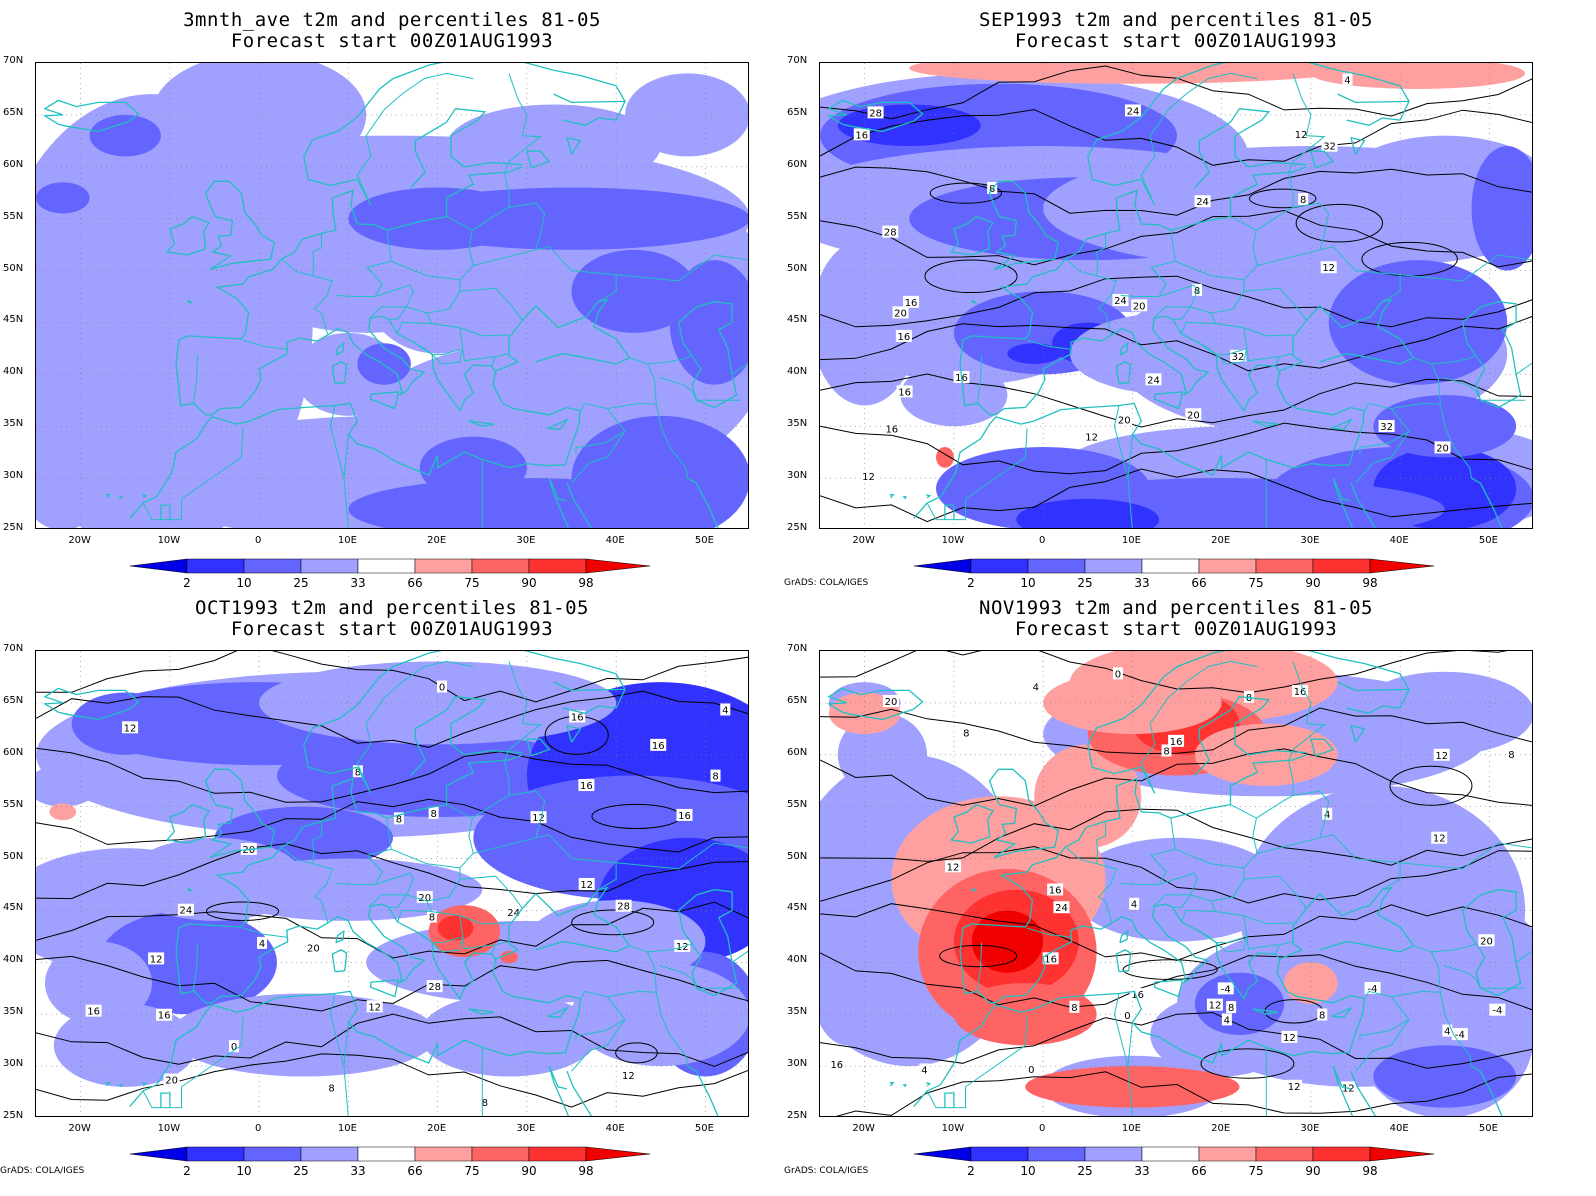 The width and height of the screenshot is (1596, 1196). I want to click on contour-label-text: 32, so click(1329, 147).